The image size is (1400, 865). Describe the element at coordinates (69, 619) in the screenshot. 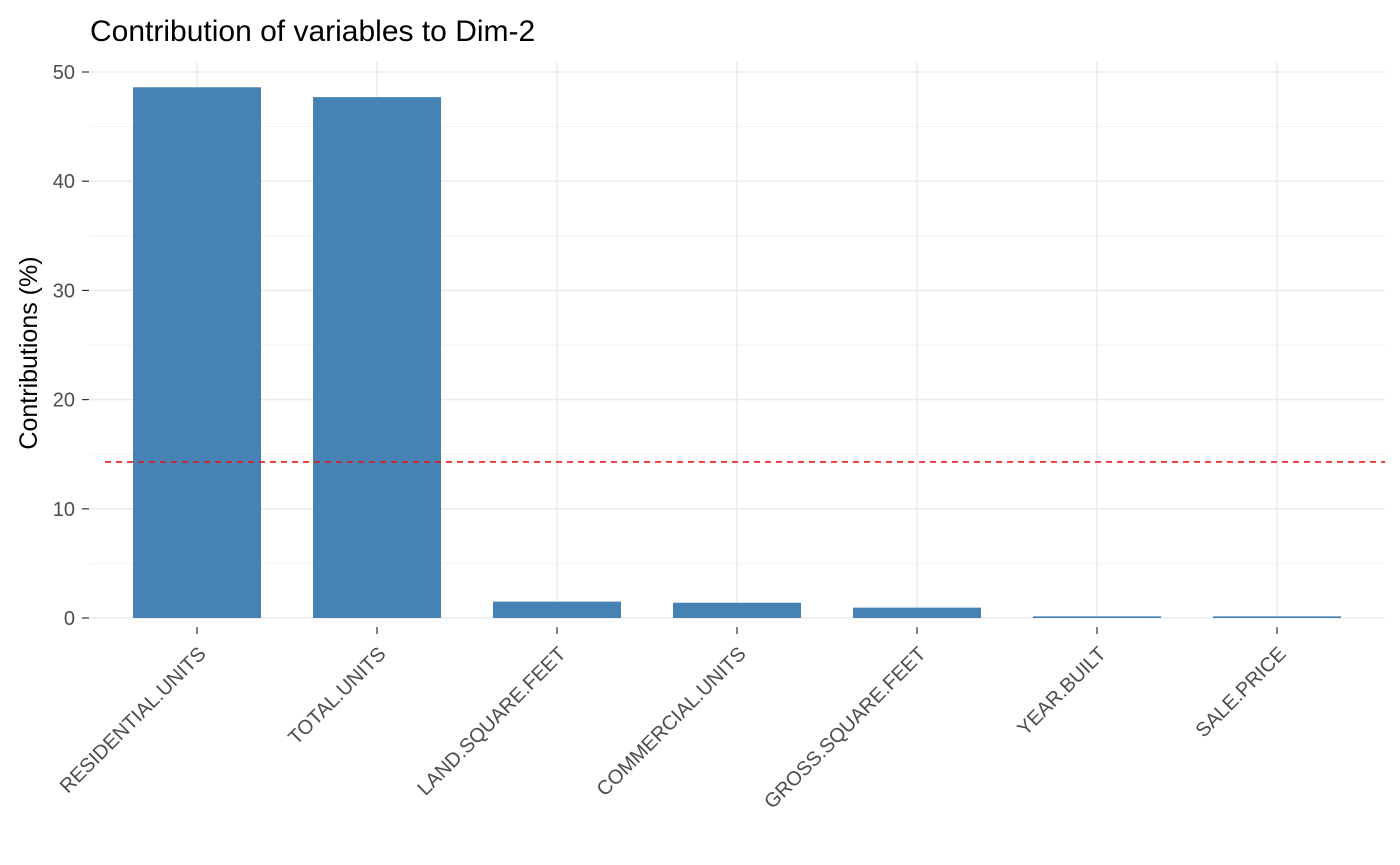

I see `y-tick-label: 0` at that location.